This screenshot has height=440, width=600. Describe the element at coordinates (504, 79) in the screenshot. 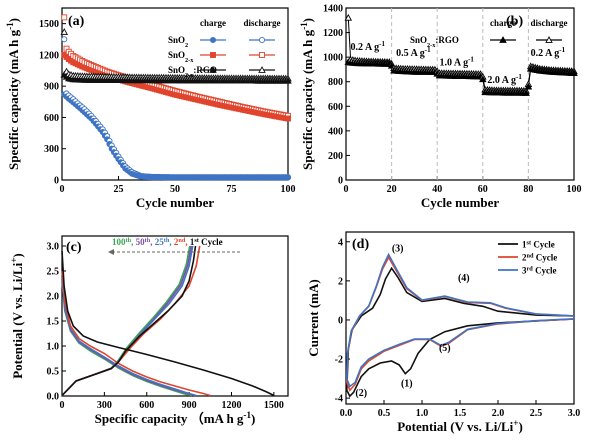

I see `rate-label: 2.0 A g-1` at that location.